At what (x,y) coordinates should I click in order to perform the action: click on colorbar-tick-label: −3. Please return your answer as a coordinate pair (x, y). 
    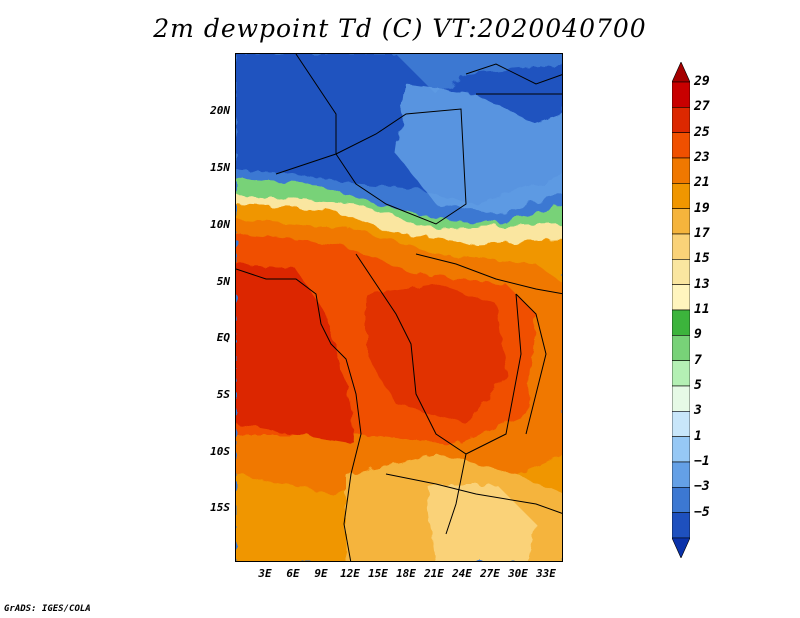
    Looking at the image, I should click on (702, 487).